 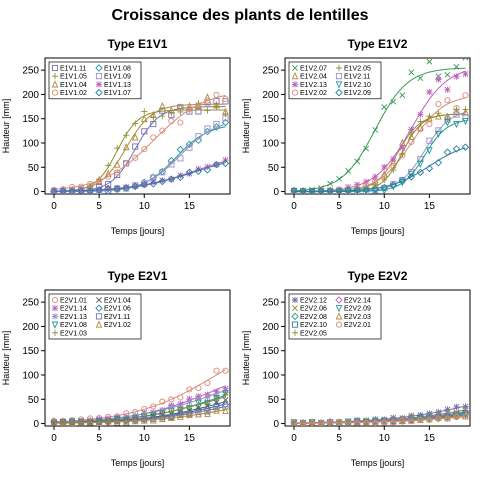 What do you see at coordinates (73, 85) in the screenshot?
I see `legend-entry: E1V1.04` at bounding box center [73, 85].